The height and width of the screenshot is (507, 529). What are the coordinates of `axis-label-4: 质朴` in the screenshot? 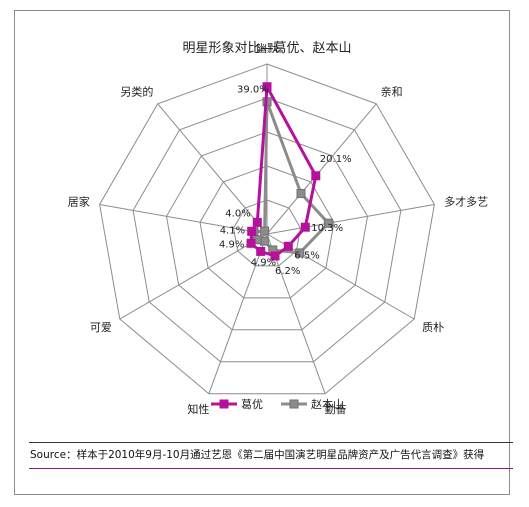 It's located at (433, 327).